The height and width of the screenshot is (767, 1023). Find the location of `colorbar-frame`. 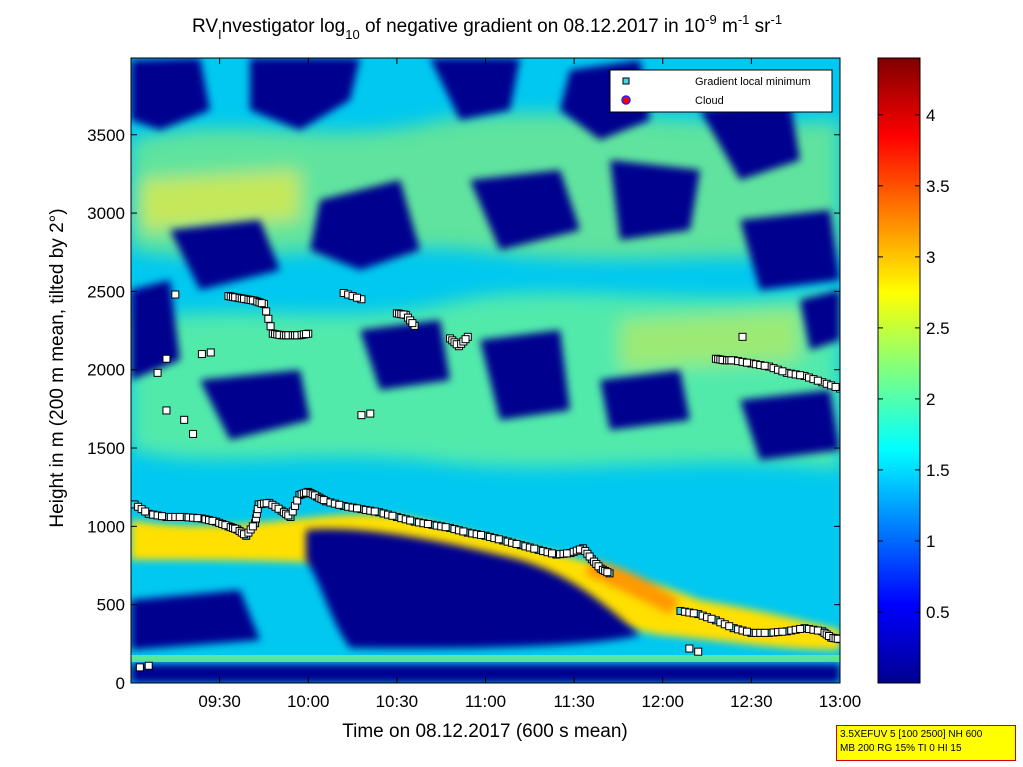

colorbar-frame is located at coordinates (899, 370).